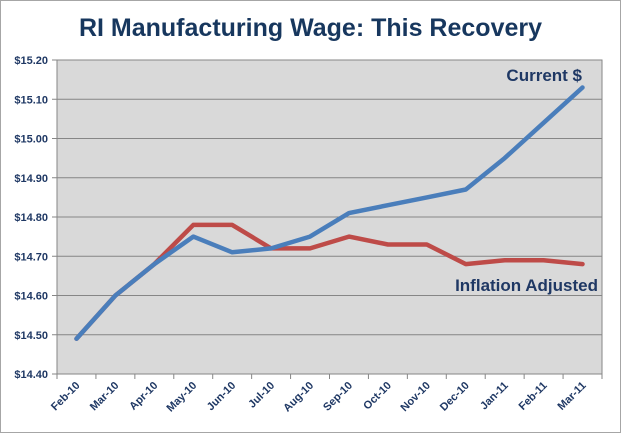 This screenshot has height=433, width=621. I want to click on x-tick-label: Jul-10, so click(261, 395).